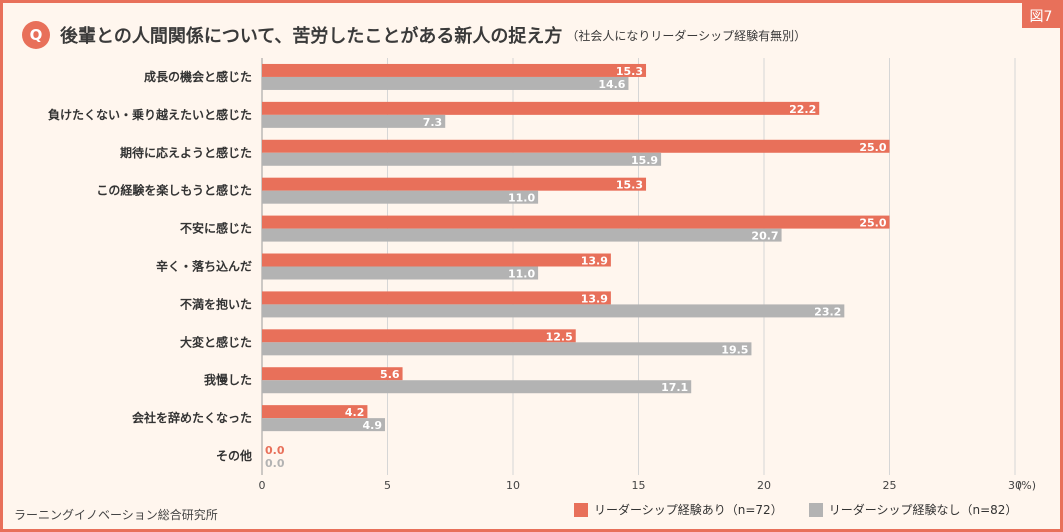 This screenshot has height=532, width=1063. I want to click on data-label: 12.5, so click(559, 336).